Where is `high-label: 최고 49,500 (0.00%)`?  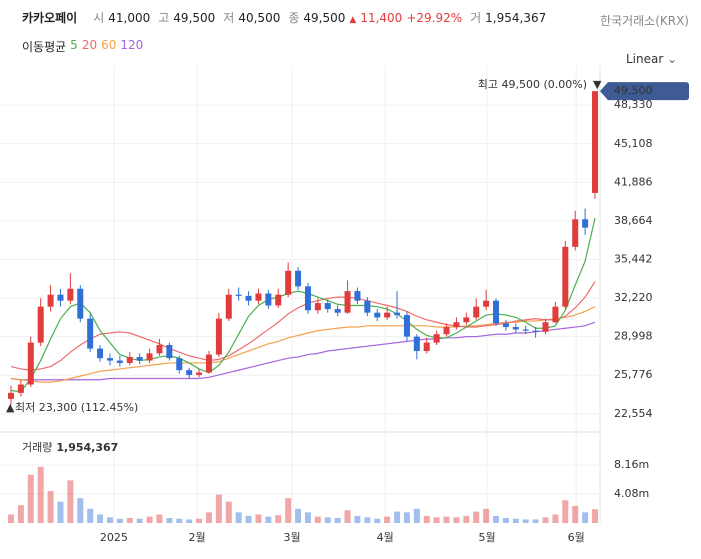
high-label: 최고 49,500 (0.00%) is located at coordinates (532, 84).